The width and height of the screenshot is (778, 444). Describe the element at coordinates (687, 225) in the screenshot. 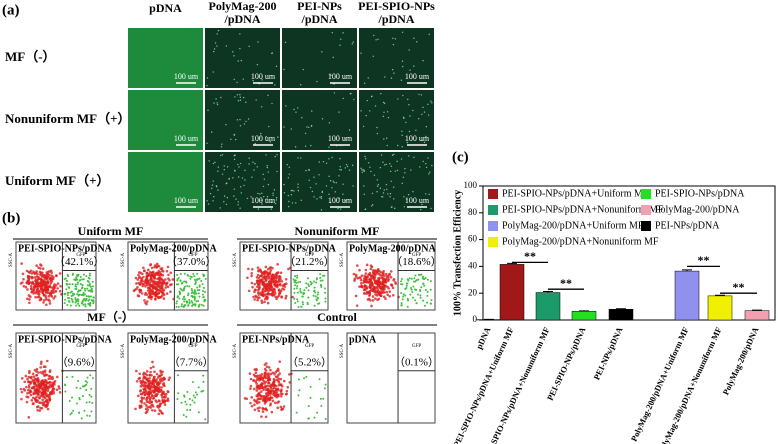

I see `legend-label: PEI-NPs/pDNA` at that location.